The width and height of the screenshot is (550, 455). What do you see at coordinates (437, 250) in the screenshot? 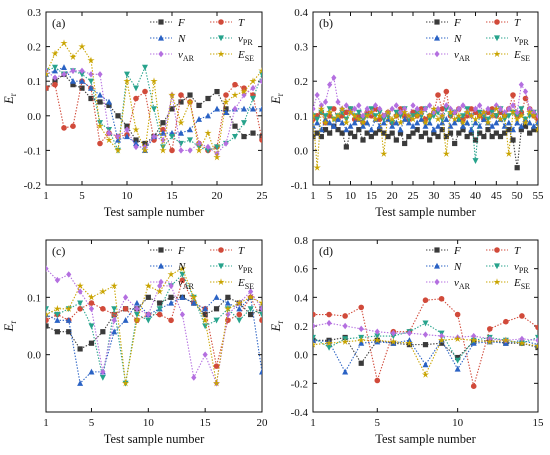
I see `legend-marker-F` at bounding box center [437, 250].